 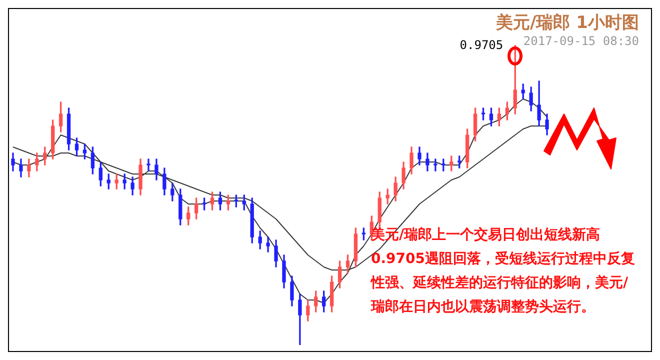 What do you see at coordinates (482, 45) in the screenshot?
I see `annotation: 0.9705` at bounding box center [482, 45].